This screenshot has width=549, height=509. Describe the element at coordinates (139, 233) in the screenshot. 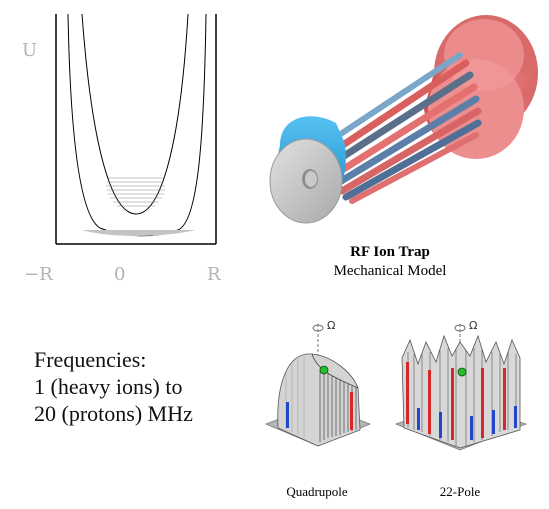

I see `ground-state-region` at that location.